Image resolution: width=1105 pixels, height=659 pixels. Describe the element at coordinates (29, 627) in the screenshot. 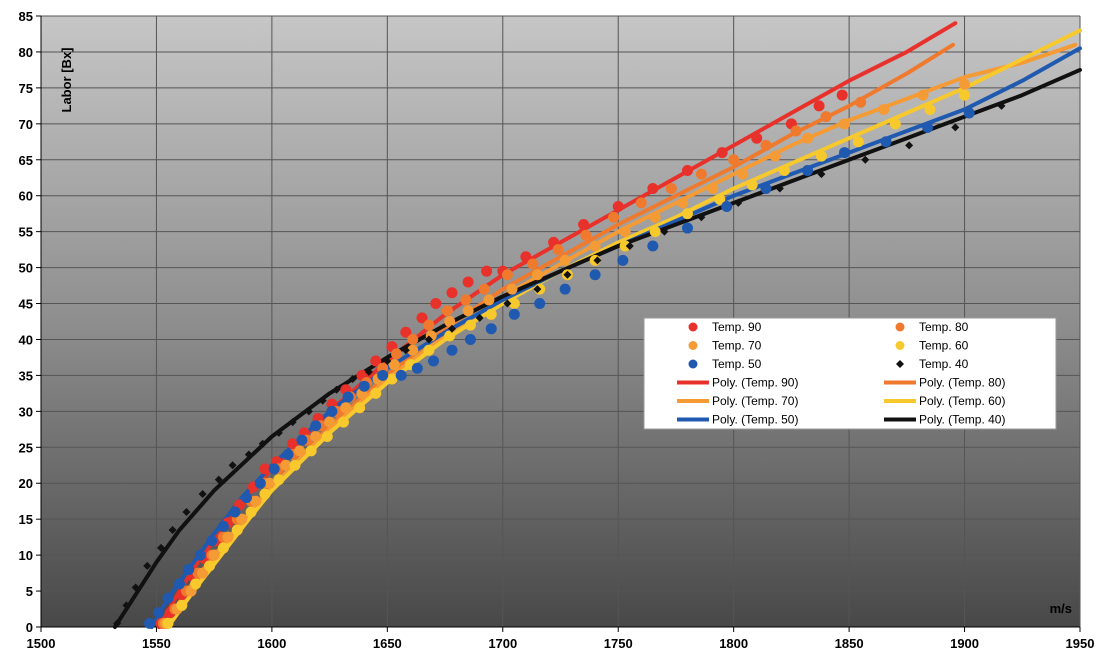

I see `y-tick-label: 0` at that location.